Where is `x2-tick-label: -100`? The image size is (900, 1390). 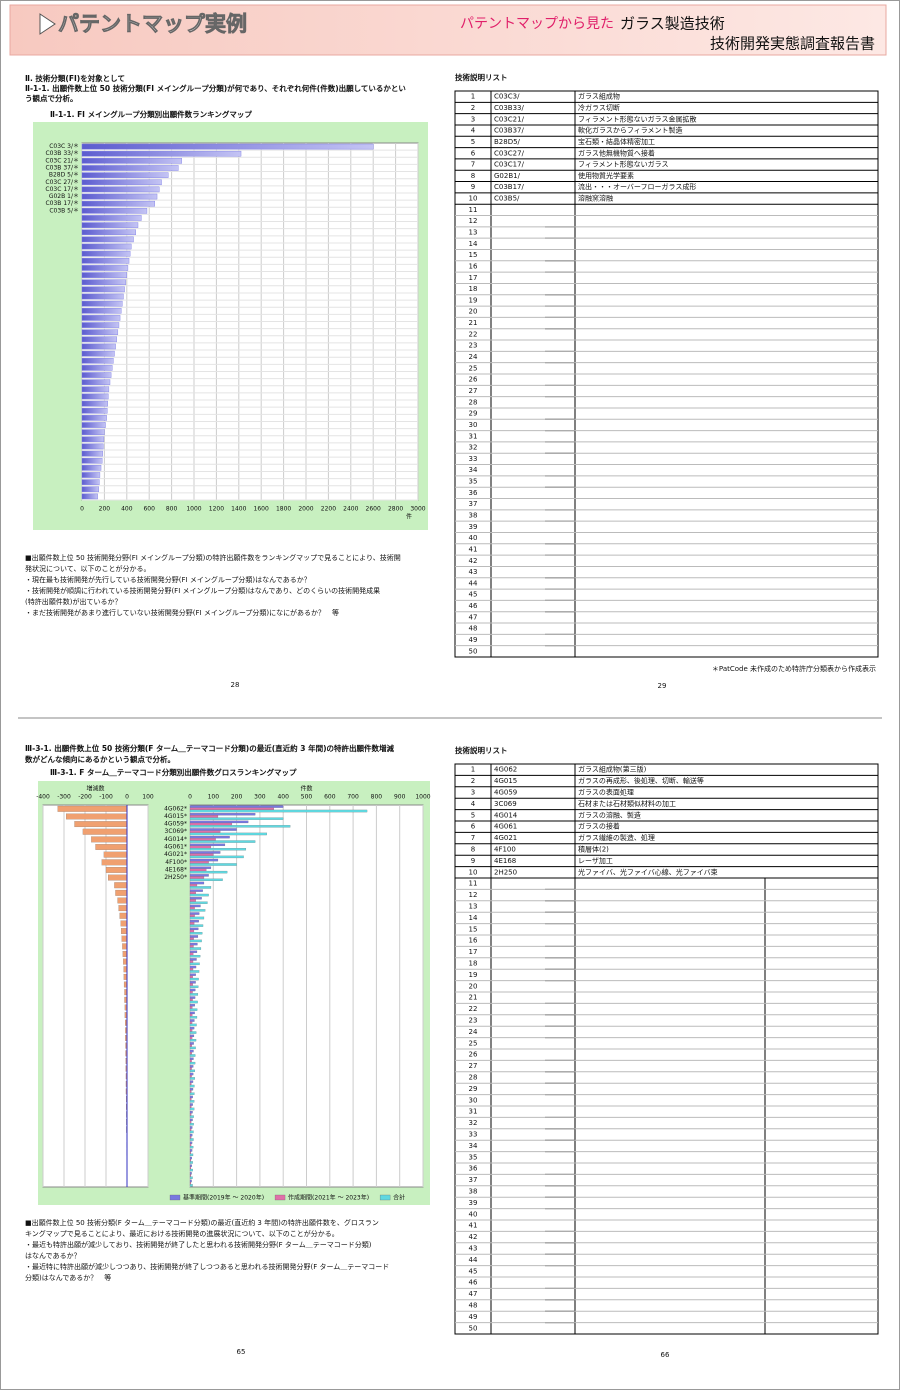 x2-tick-label: -100 is located at coordinates (106, 797).